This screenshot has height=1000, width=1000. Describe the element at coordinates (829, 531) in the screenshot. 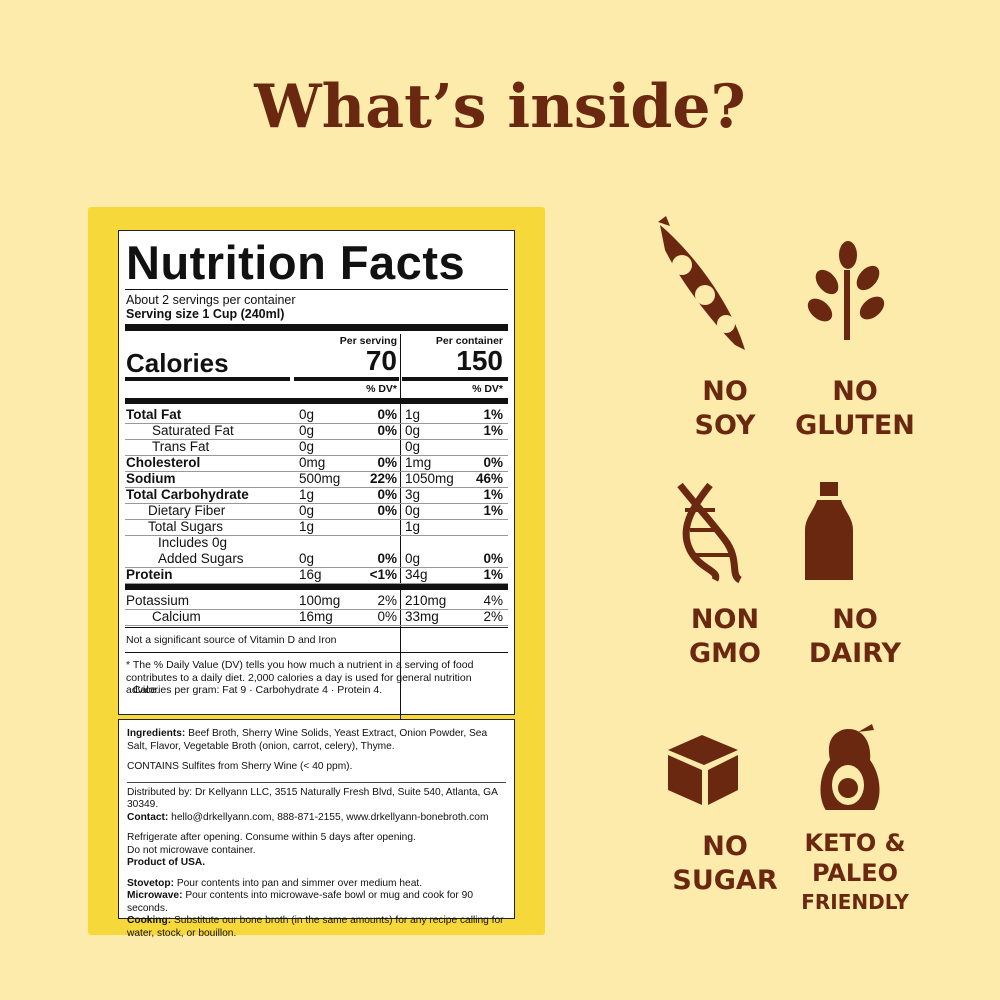

I see `dairy-icon` at that location.